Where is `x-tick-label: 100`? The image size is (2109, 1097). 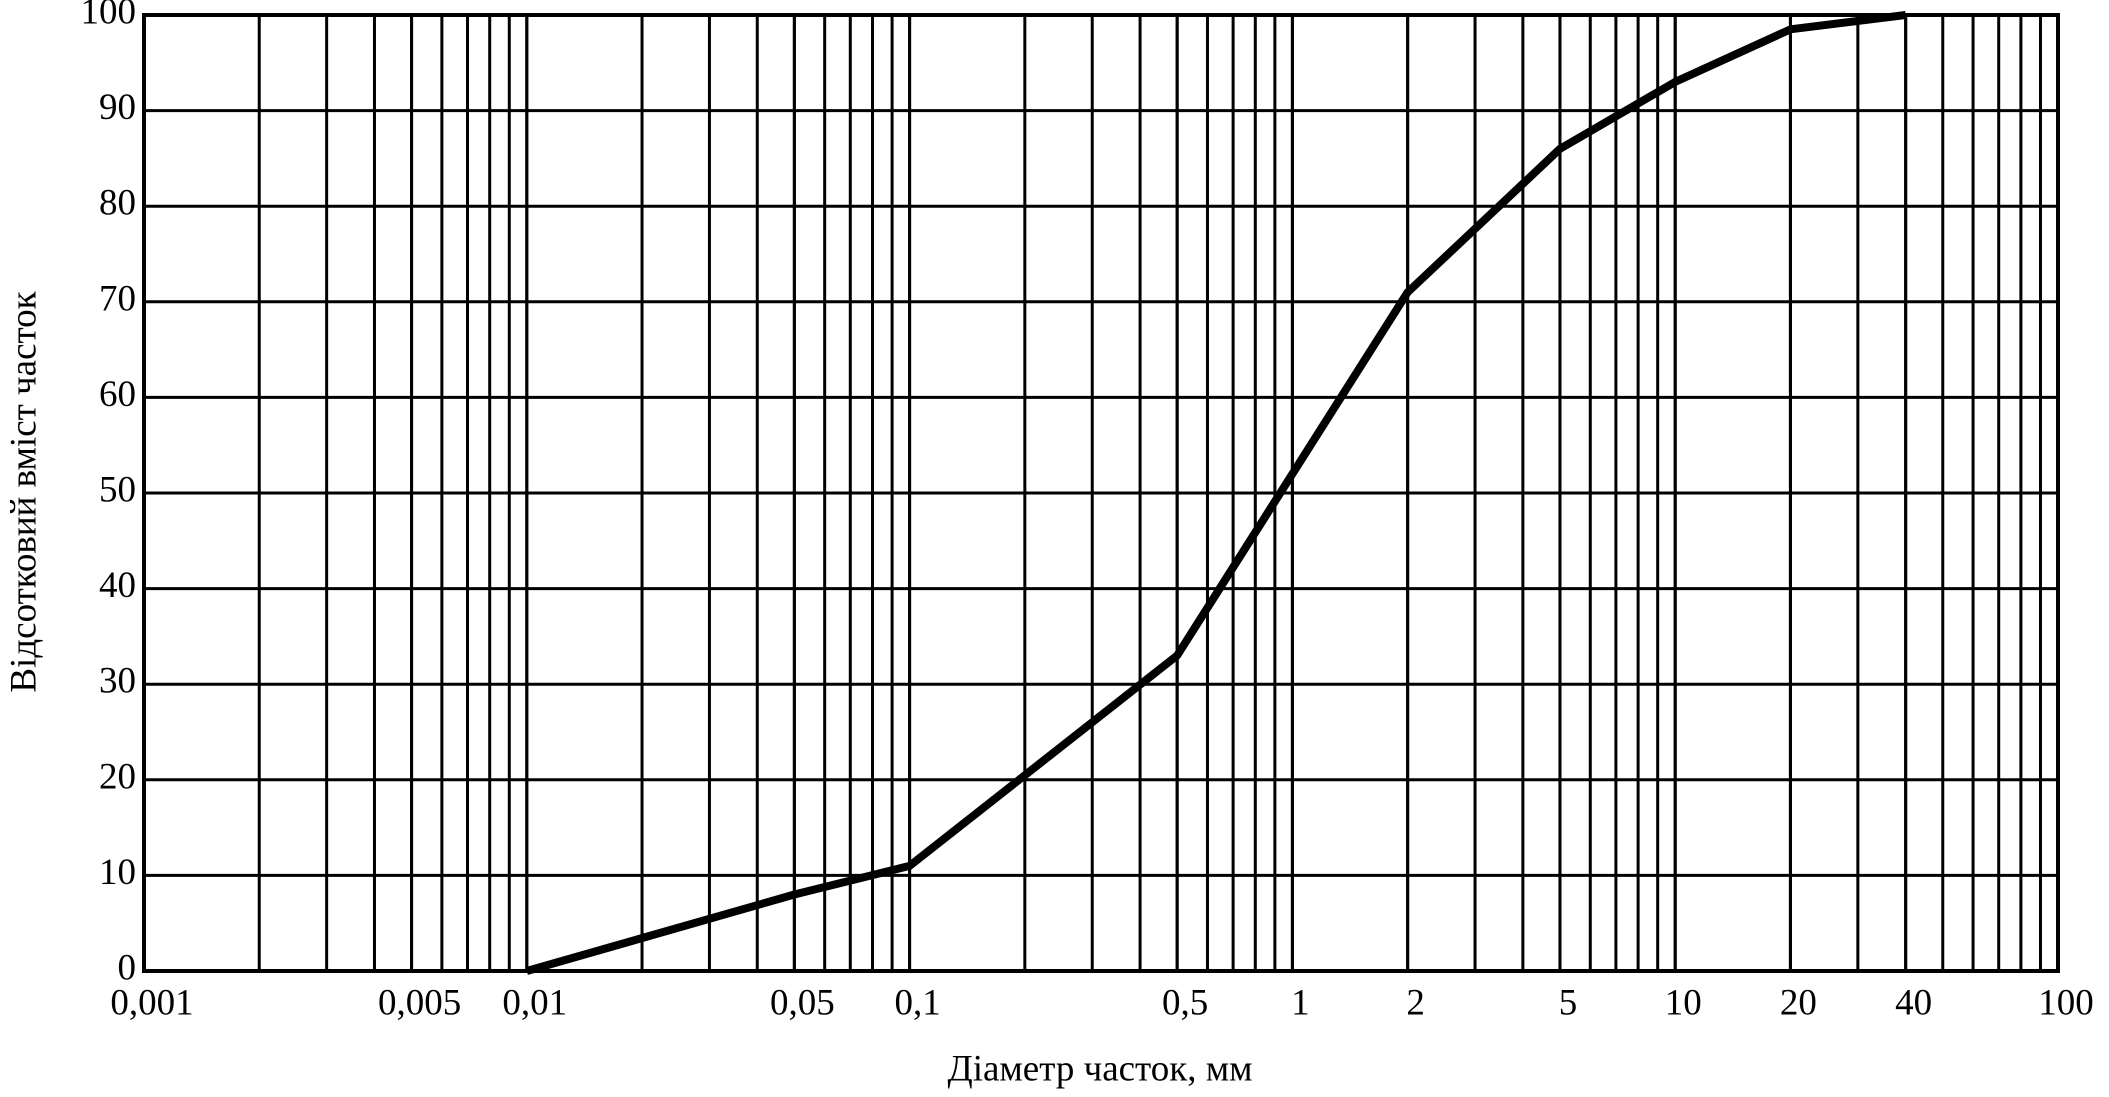
x-tick-label: 100 is located at coordinates (2066, 1002).